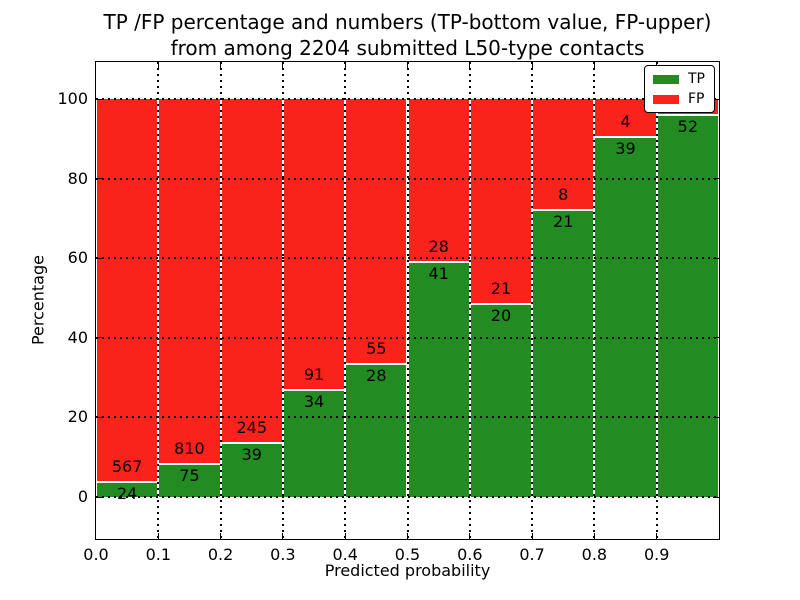  Describe the element at coordinates (189, 476) in the screenshot. I see `tp-count-label: 75` at that location.